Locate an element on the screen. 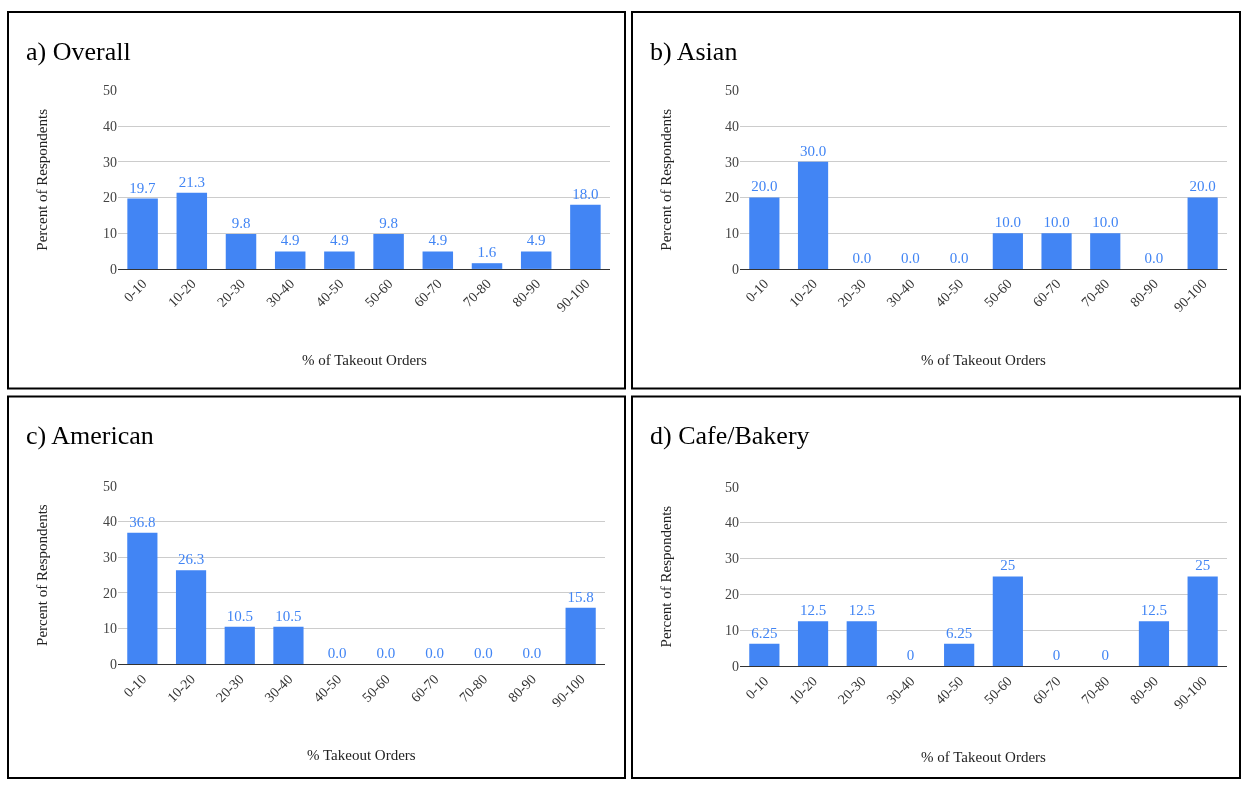 The height and width of the screenshot is (787, 1243). chart-title: c) American is located at coordinates (90, 435).